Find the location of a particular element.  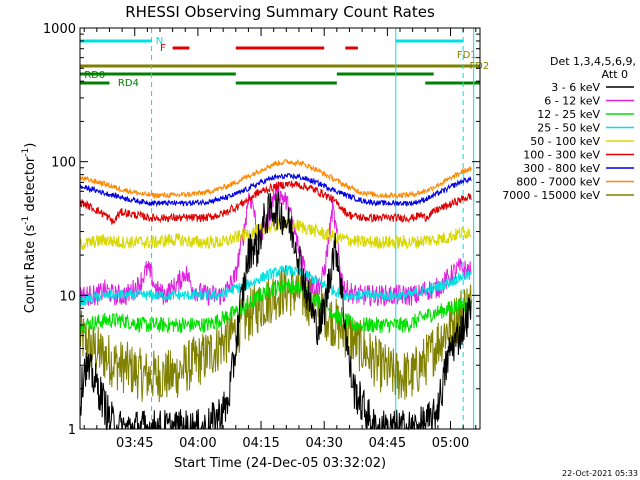

series-50-100-kevline is located at coordinates (275, 234).